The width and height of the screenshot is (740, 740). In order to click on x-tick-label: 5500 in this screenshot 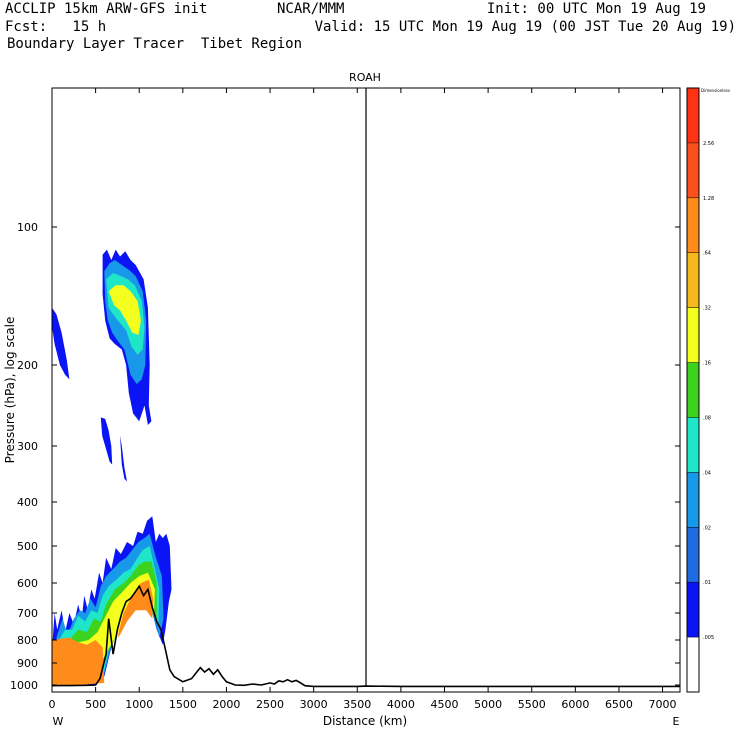, I will do `click(532, 704)`.